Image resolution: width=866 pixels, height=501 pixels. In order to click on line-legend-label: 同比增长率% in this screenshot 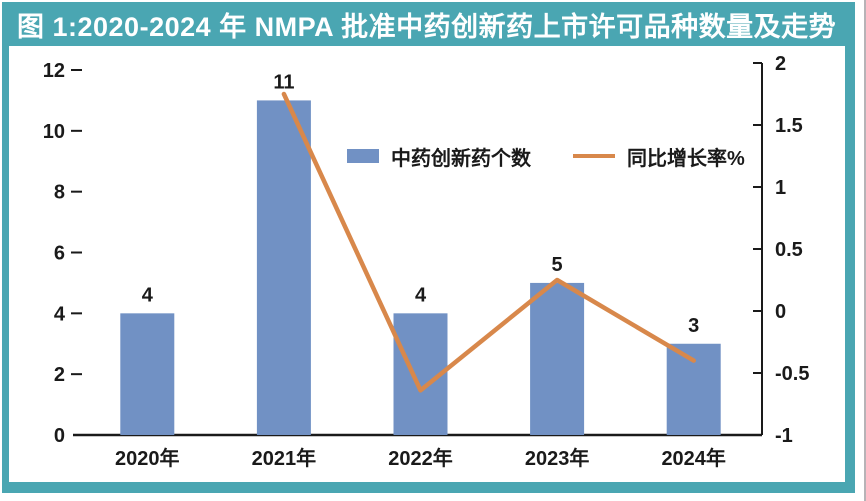, I will do `click(686, 158)`.